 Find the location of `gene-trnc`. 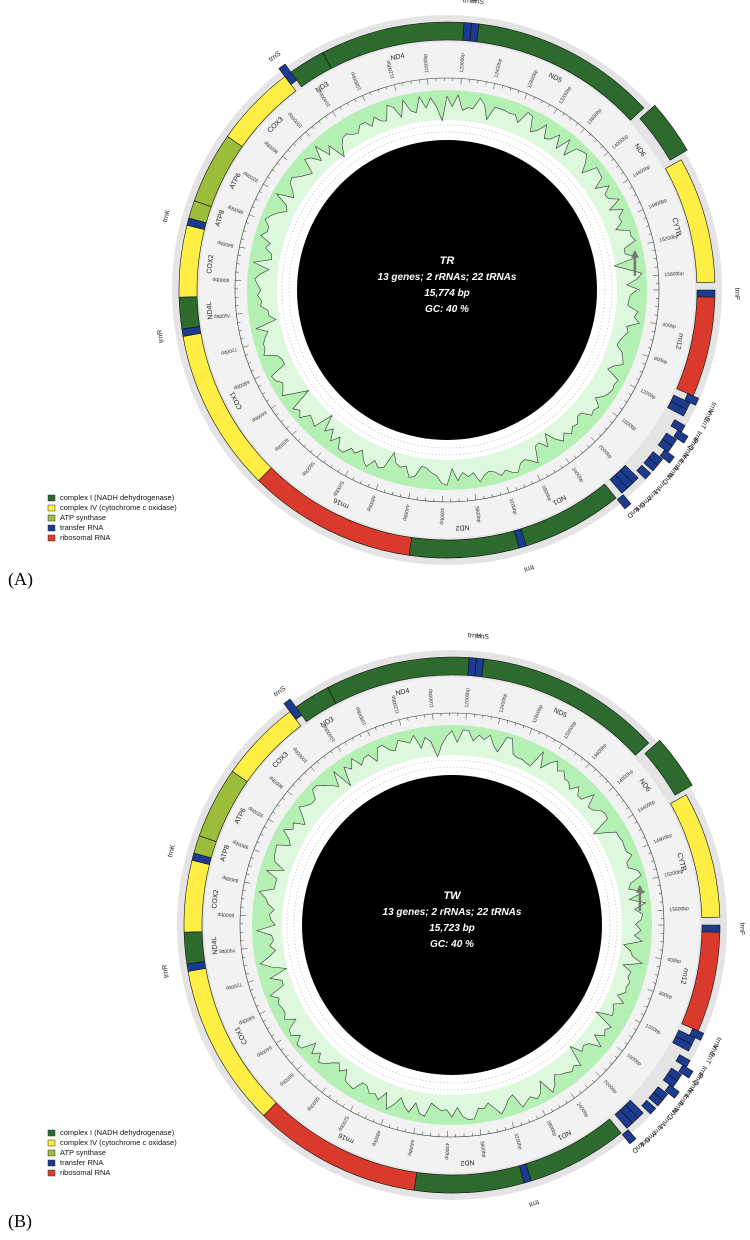

gene-trnc is located at coordinates (656, 1099).